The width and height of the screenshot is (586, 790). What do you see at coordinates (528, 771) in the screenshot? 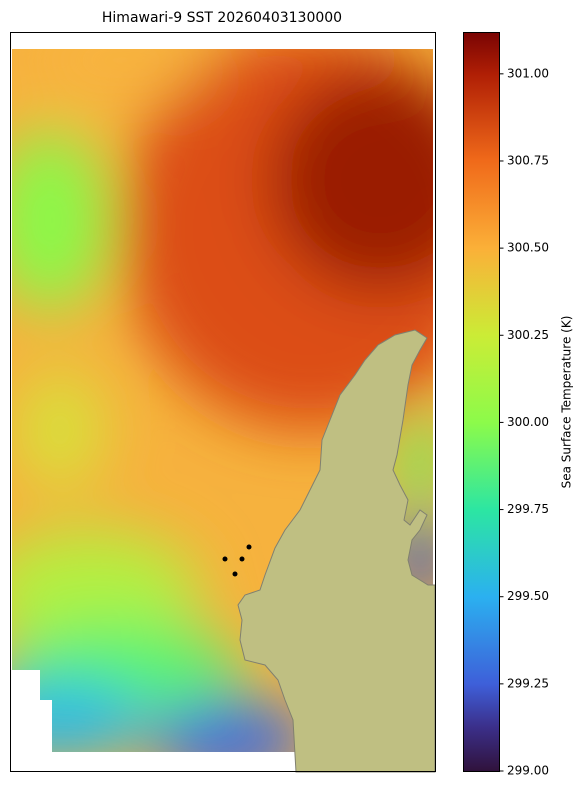
I see `colorbar-tick-label: 299.00` at bounding box center [528, 771].